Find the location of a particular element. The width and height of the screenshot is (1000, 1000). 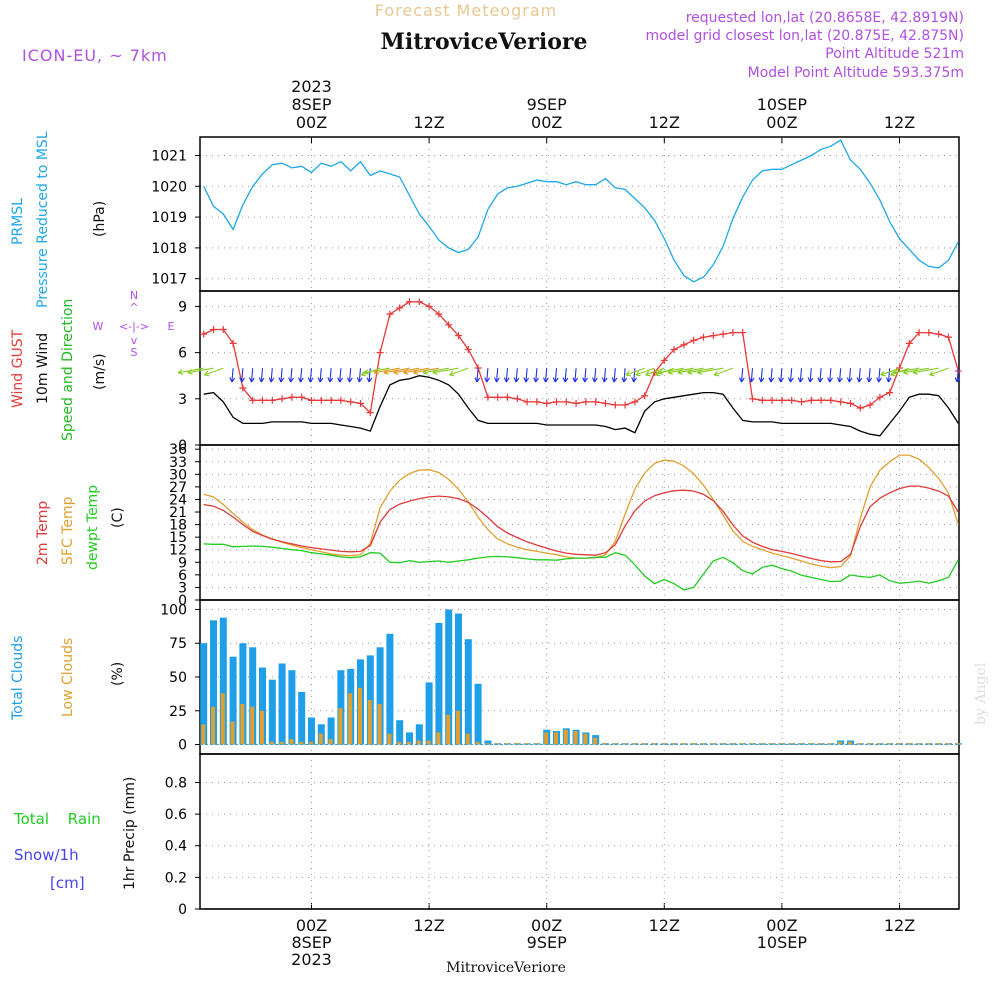

compass-down: v is located at coordinates (134, 340).